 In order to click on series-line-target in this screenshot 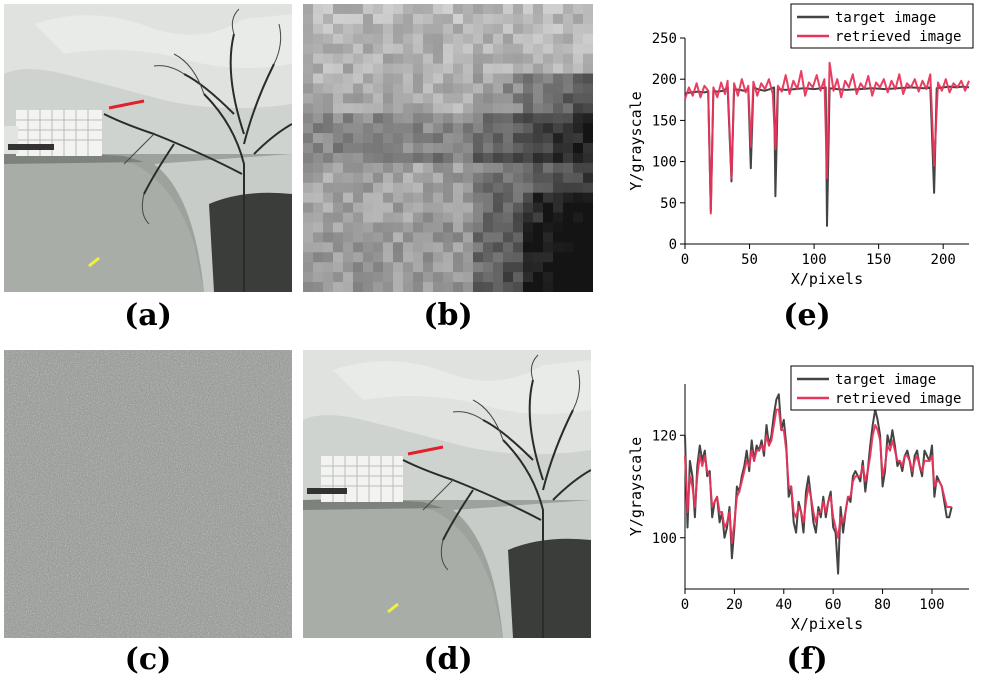, I will do `click(818, 484)`.